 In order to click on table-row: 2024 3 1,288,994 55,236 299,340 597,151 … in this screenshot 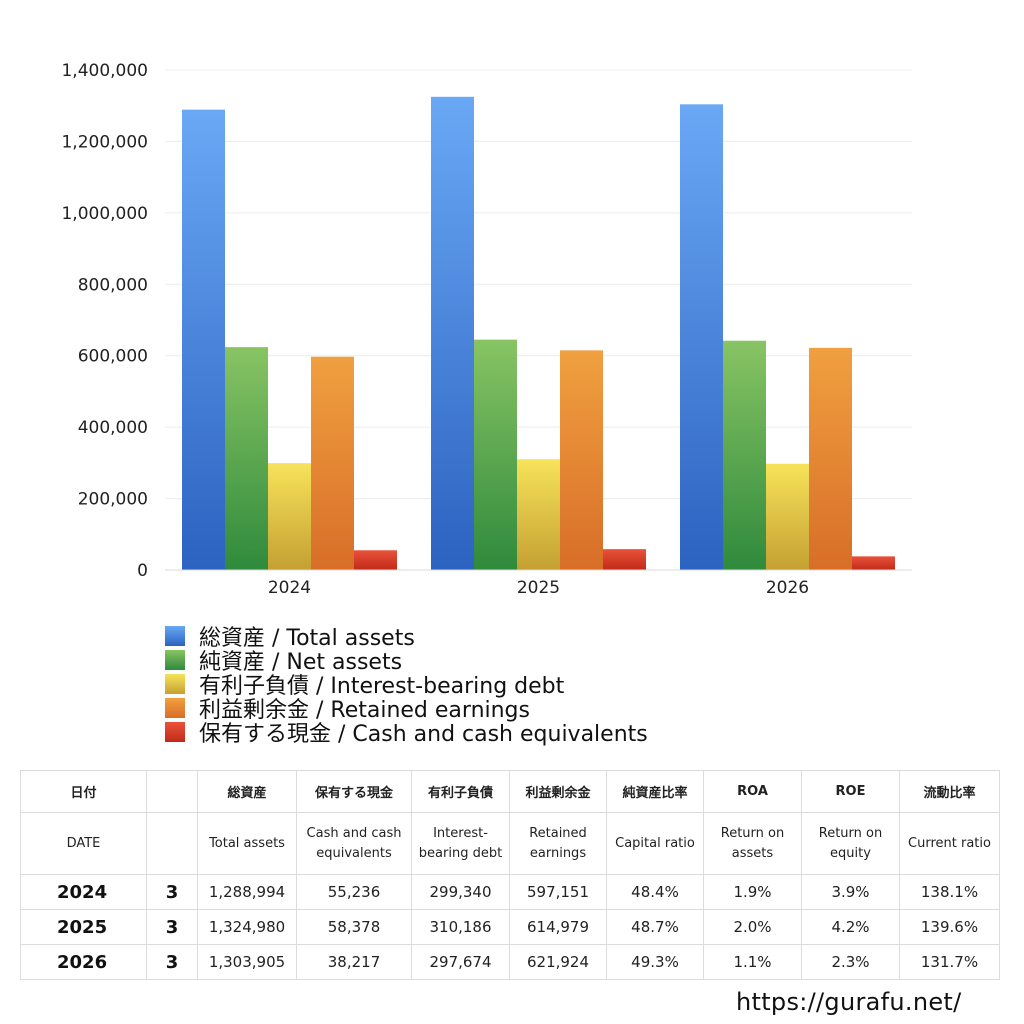, I will do `click(510, 892)`.